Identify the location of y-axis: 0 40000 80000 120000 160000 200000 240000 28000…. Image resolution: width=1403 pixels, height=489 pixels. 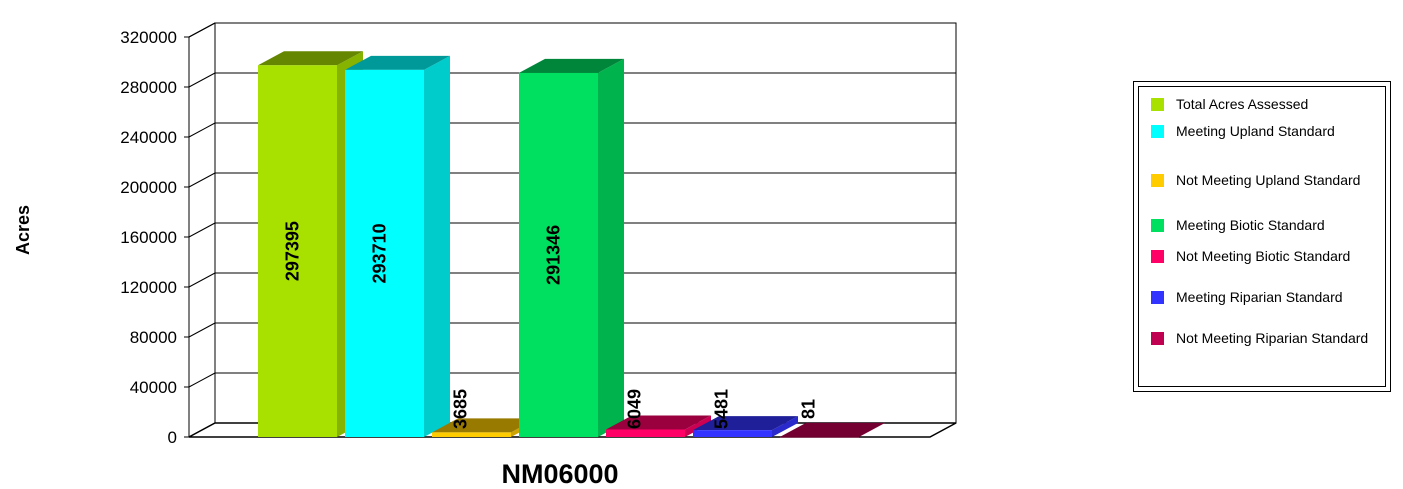
(168, 234).